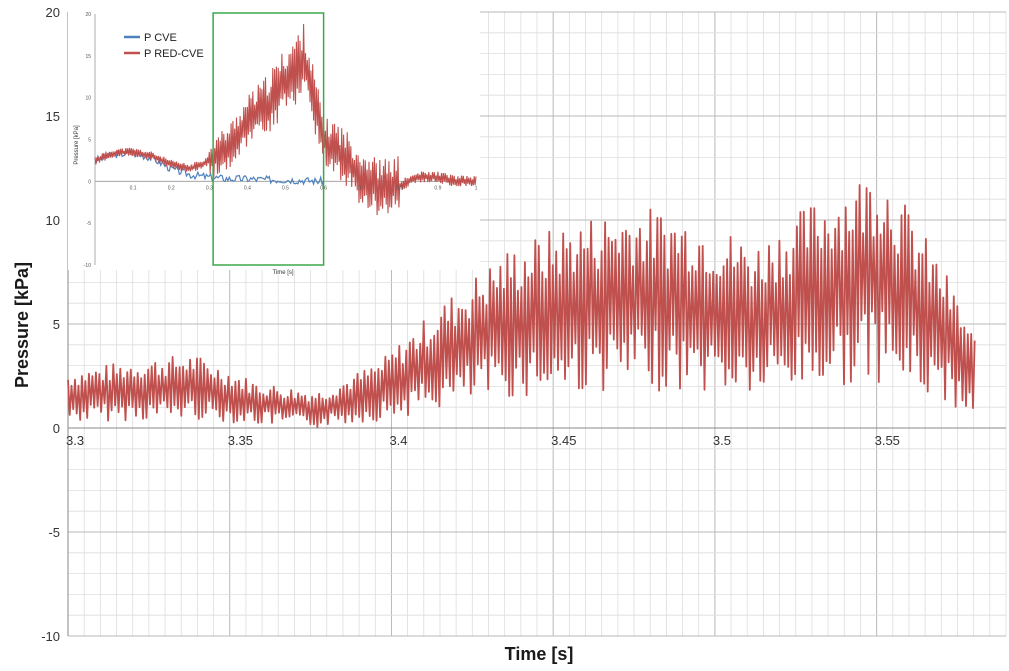 This screenshot has height=671, width=1009. What do you see at coordinates (437, 188) in the screenshot?
I see `inset-x-tick-label: 0.9` at bounding box center [437, 188].